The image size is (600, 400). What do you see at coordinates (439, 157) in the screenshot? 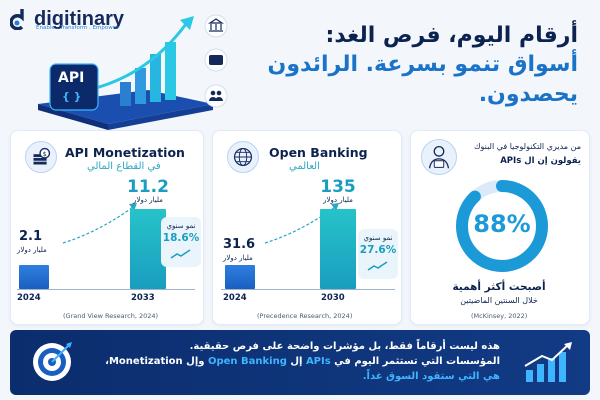
I see `tech-manager-icon` at bounding box center [439, 157].